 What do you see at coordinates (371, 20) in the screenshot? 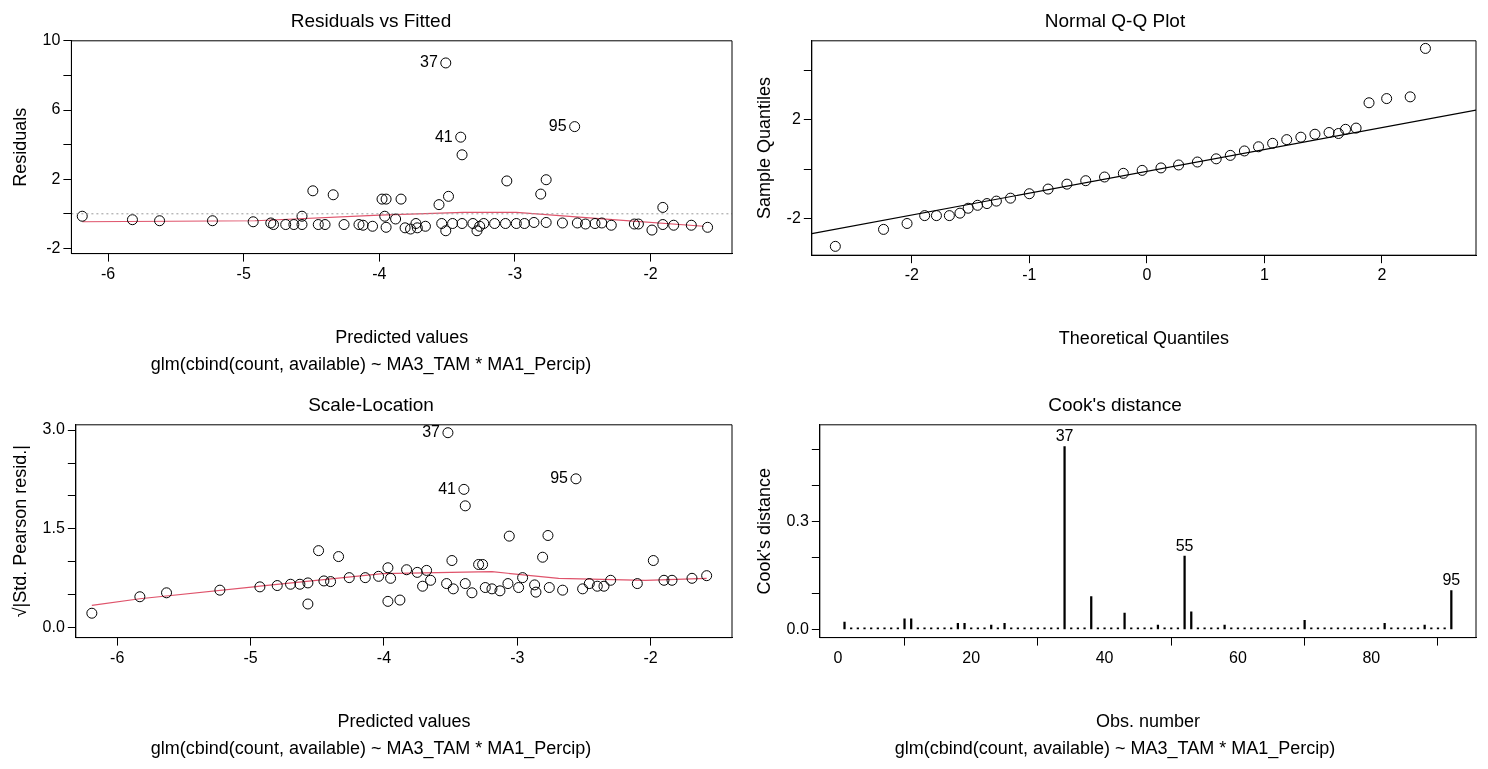
I see `chart-title: Residuals vs Fitted` at bounding box center [371, 20].